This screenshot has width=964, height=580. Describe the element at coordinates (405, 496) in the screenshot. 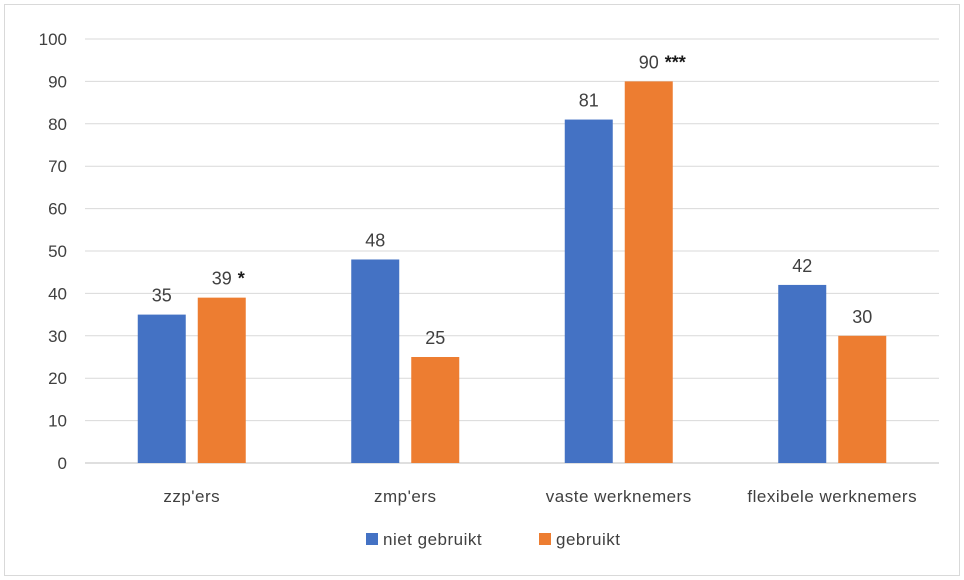

I see `x-category-label: zmp'ers` at that location.